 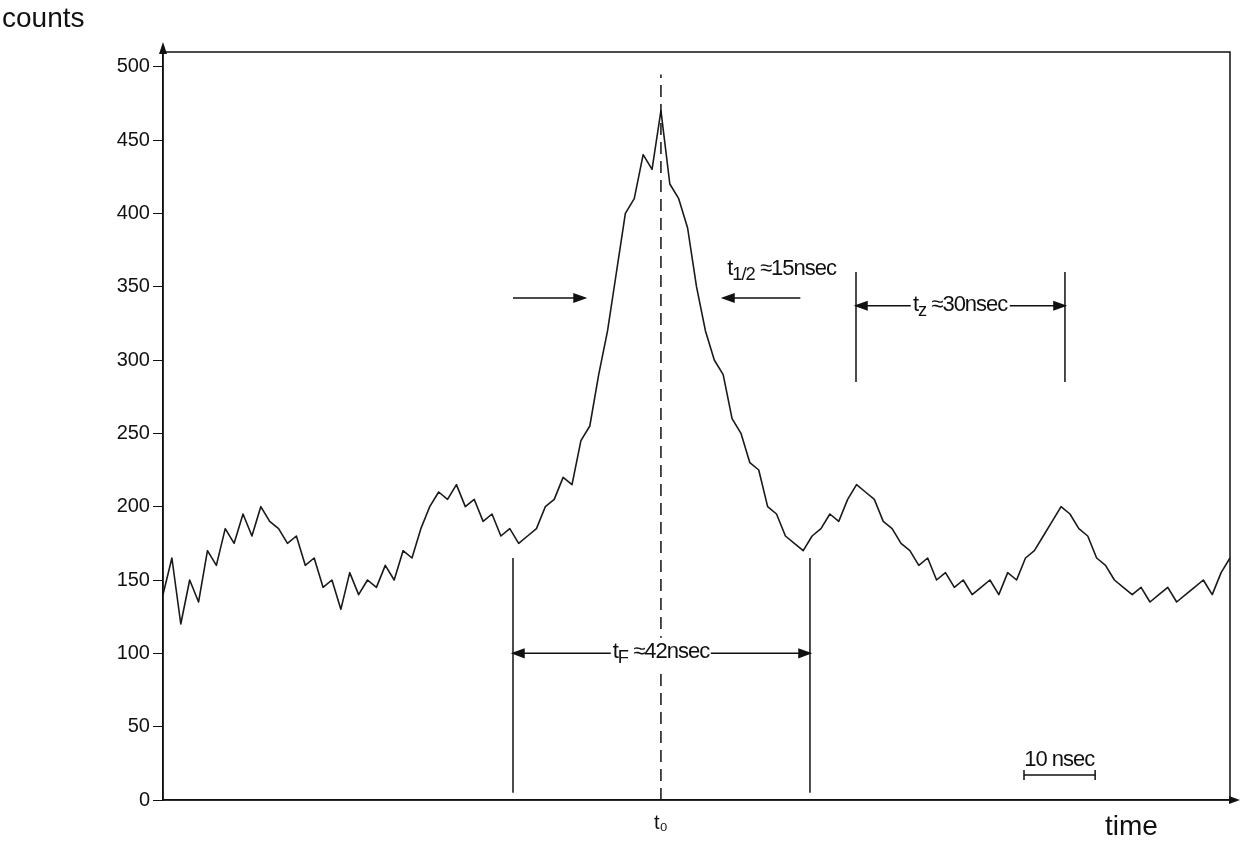 What do you see at coordinates (1131, 826) in the screenshot?
I see `x-axis-title: time` at bounding box center [1131, 826].